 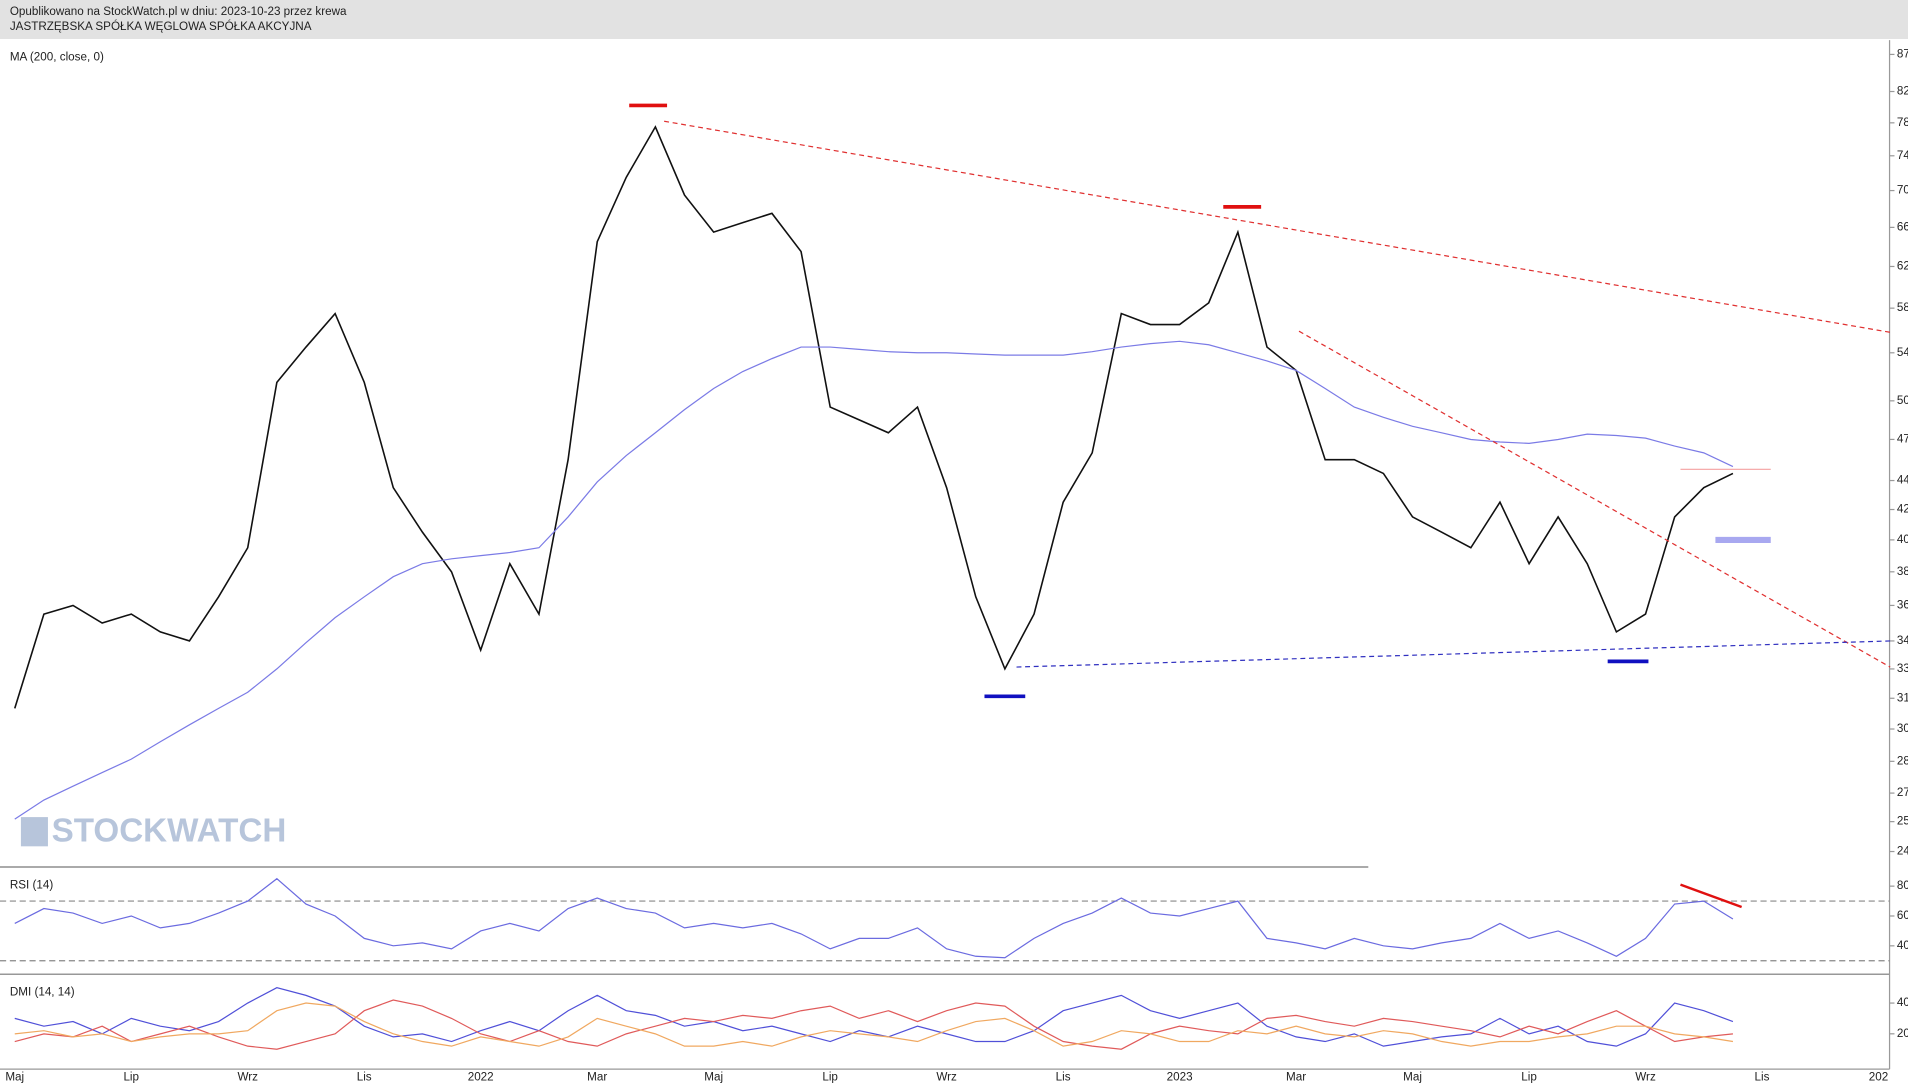 What do you see at coordinates (954, 19) in the screenshot?
I see `header-bar` at bounding box center [954, 19].